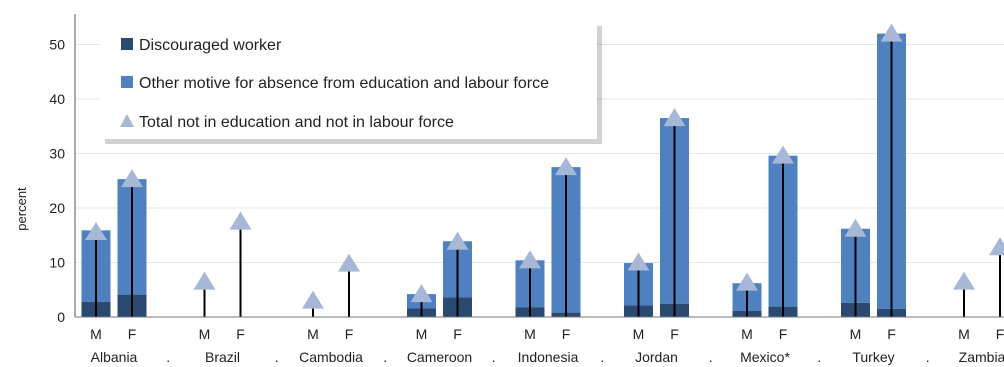  What do you see at coordinates (57, 45) in the screenshot?
I see `y-tick-label: 50` at bounding box center [57, 45].